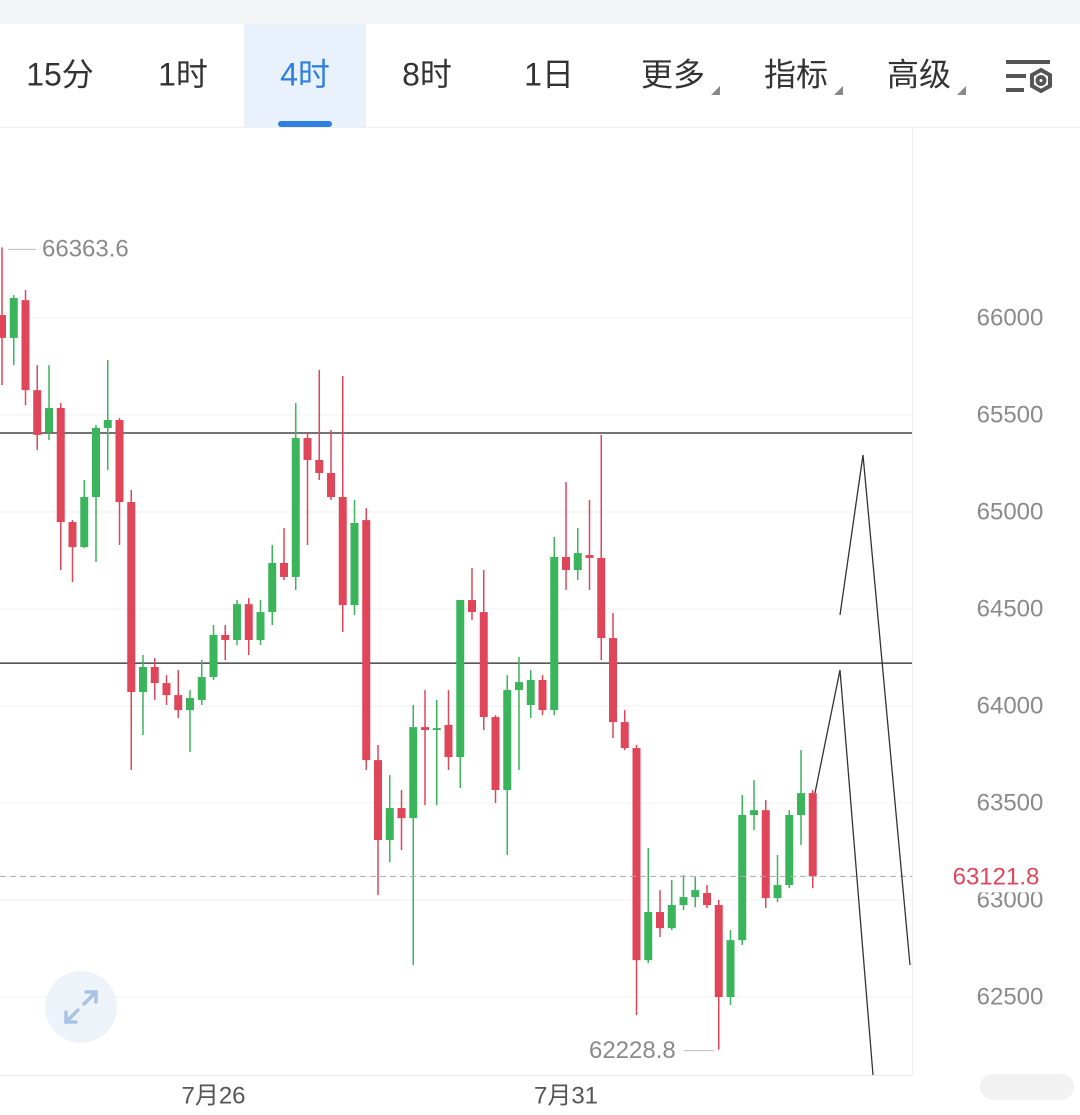 Image resolution: width=1080 pixels, height=1115 pixels. Describe the element at coordinates (1010, 802) in the screenshot. I see `y-tick-label: 63500` at that location.